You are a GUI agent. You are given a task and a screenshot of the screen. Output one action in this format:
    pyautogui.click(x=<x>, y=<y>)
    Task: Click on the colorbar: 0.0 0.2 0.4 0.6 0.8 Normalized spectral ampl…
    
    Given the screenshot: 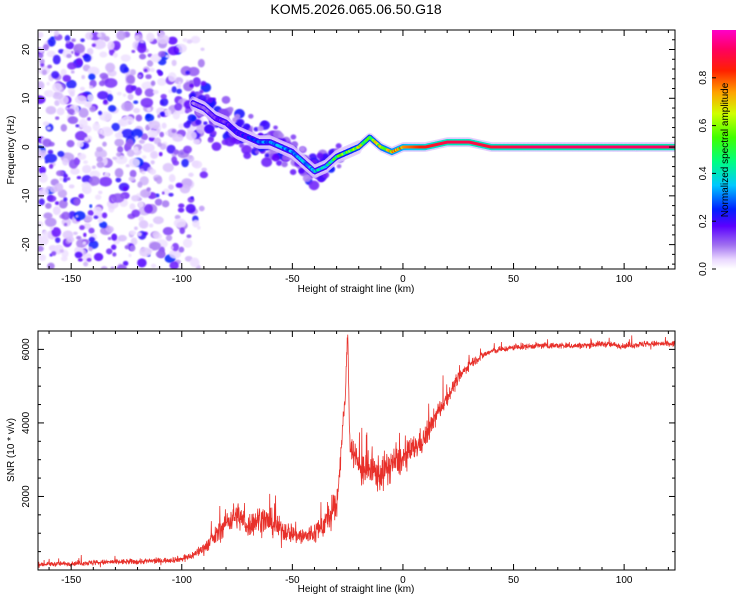 What is the action you would take?
    pyautogui.click(x=717, y=153)
    